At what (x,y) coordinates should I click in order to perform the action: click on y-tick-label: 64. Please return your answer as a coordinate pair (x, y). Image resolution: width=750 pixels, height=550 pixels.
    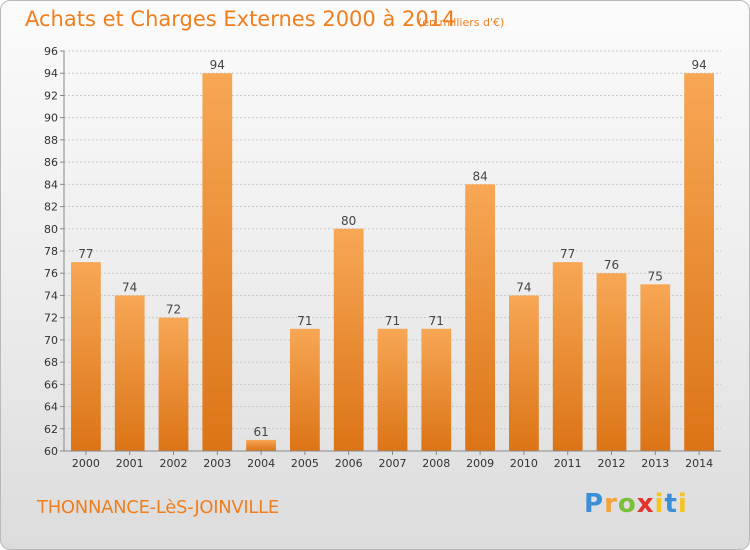
    Looking at the image, I should click on (51, 407).